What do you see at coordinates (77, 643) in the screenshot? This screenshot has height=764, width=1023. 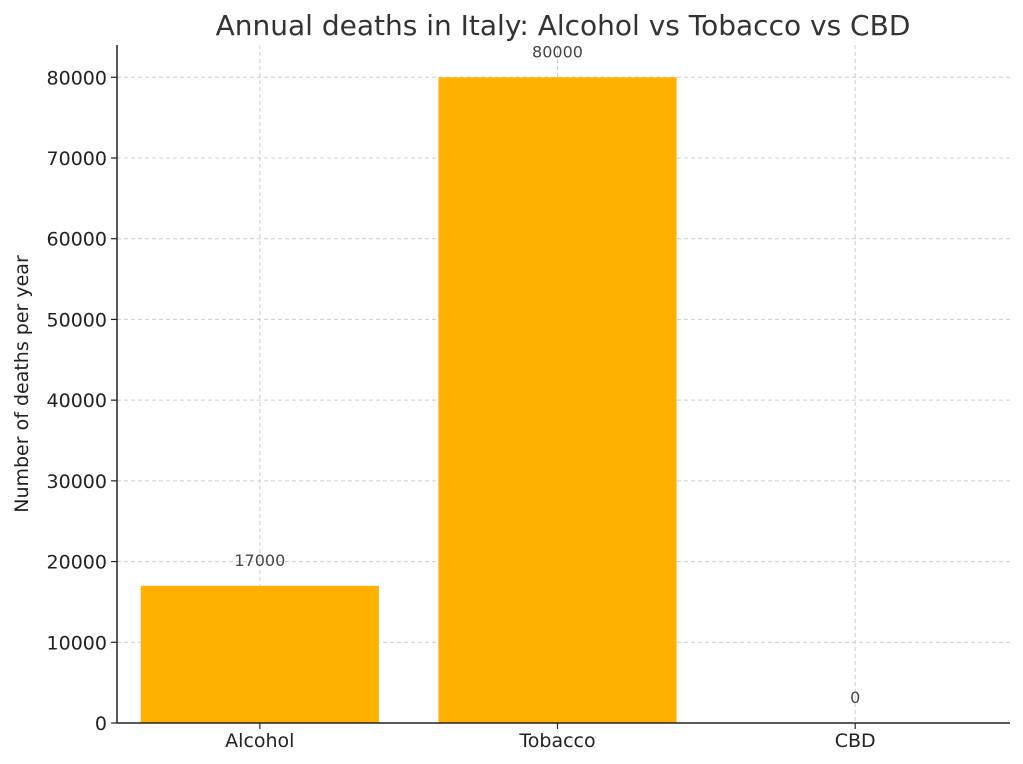 I see `y-tick-label: 10000` at bounding box center [77, 643].